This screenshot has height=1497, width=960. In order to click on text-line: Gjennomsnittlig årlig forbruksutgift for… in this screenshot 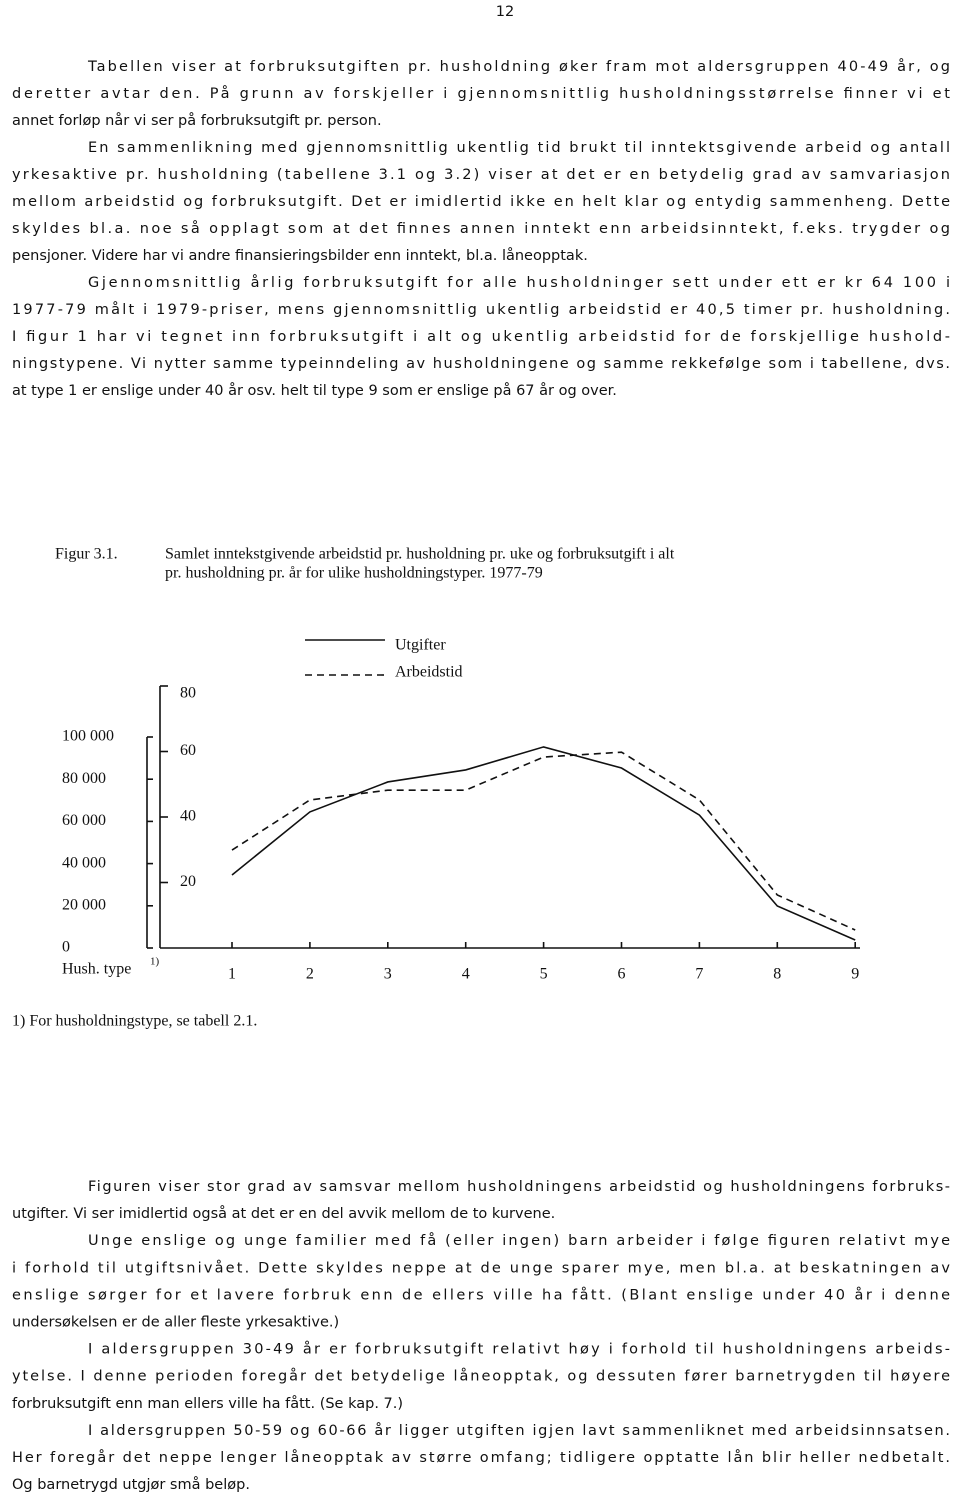, I will do `click(519, 282)`.